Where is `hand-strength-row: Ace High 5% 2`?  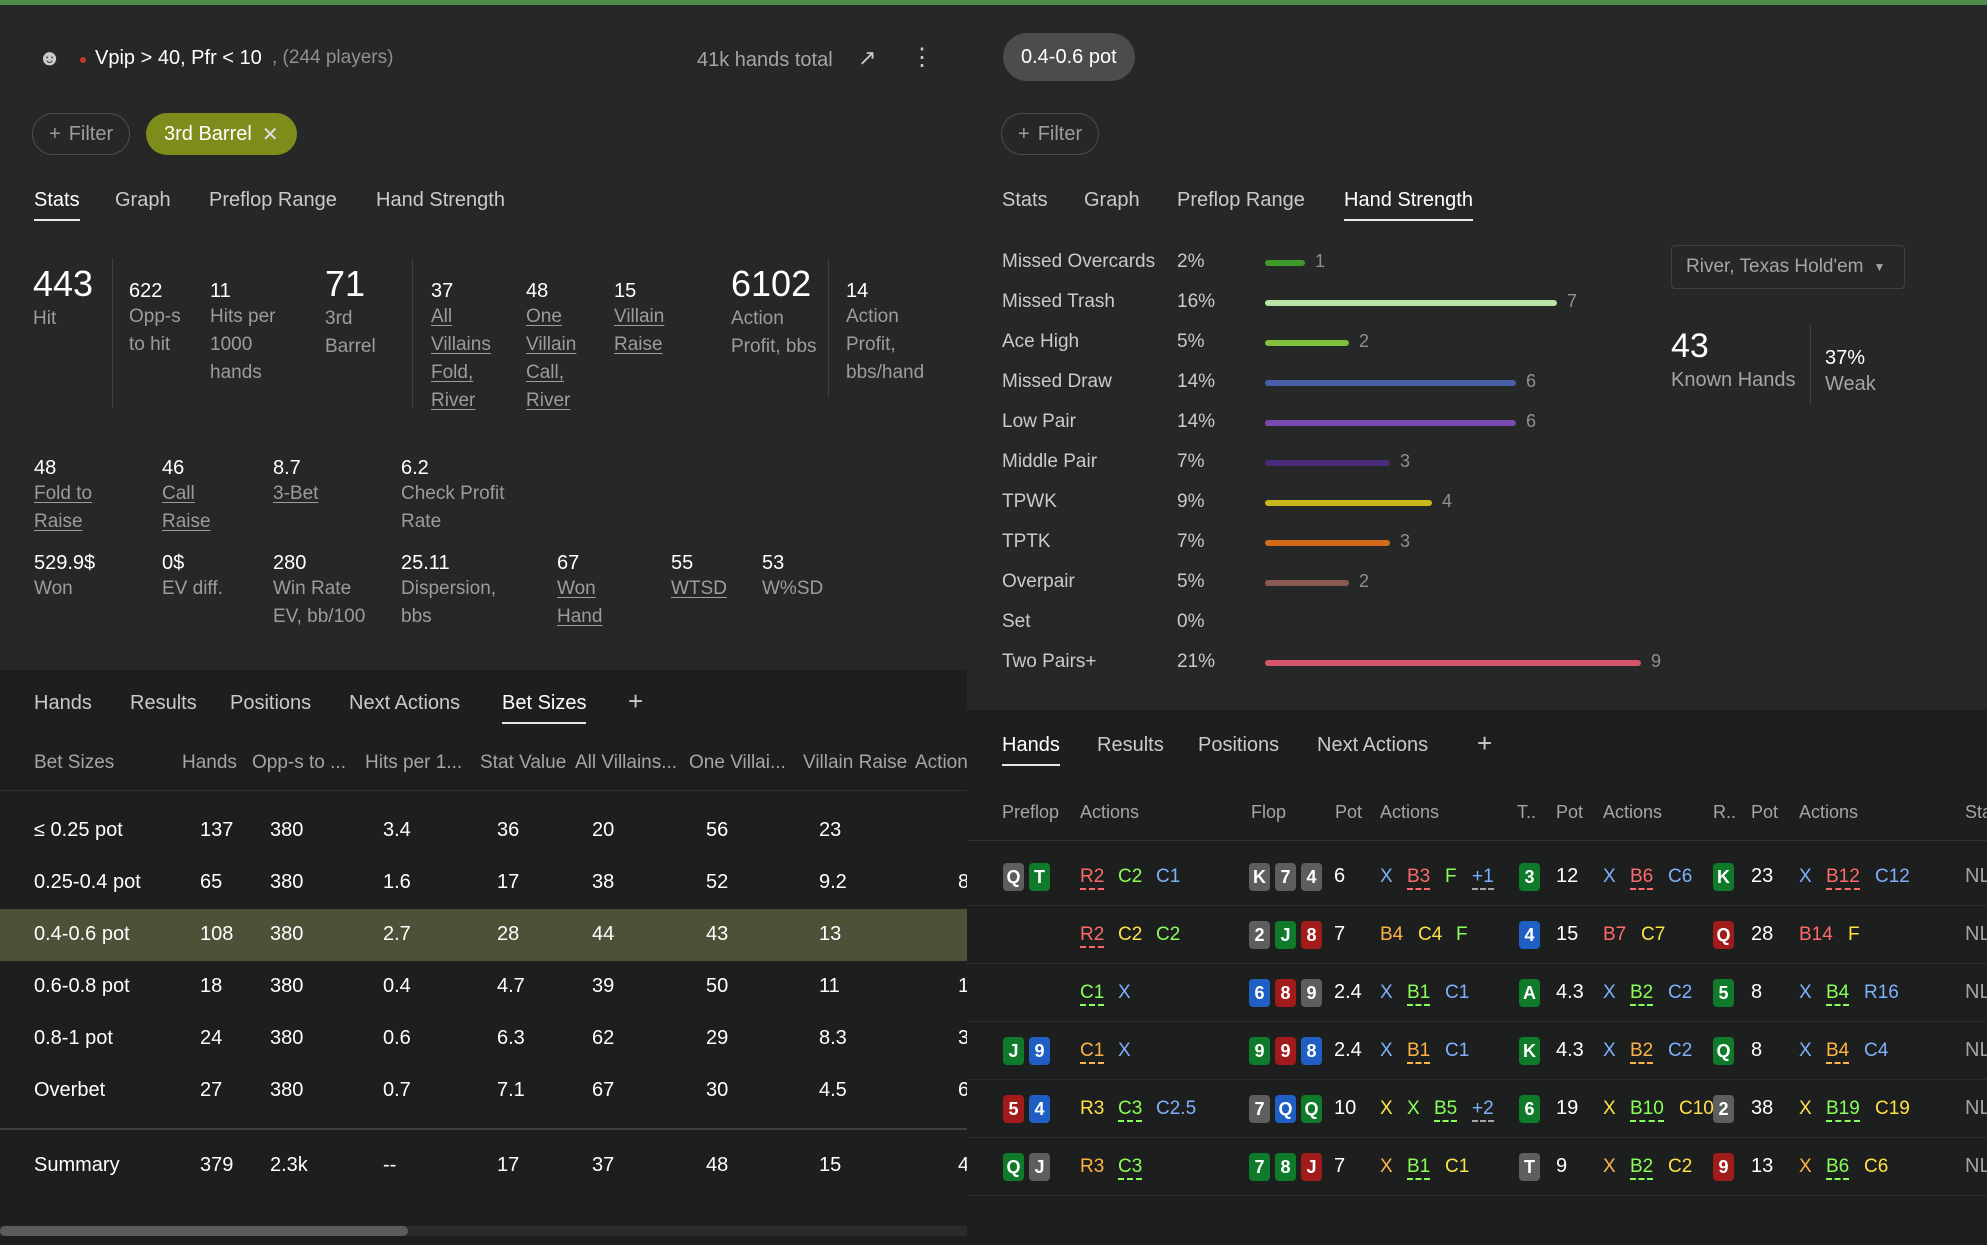
hand-strength-row: Ace High 5% 2 is located at coordinates (1342, 344).